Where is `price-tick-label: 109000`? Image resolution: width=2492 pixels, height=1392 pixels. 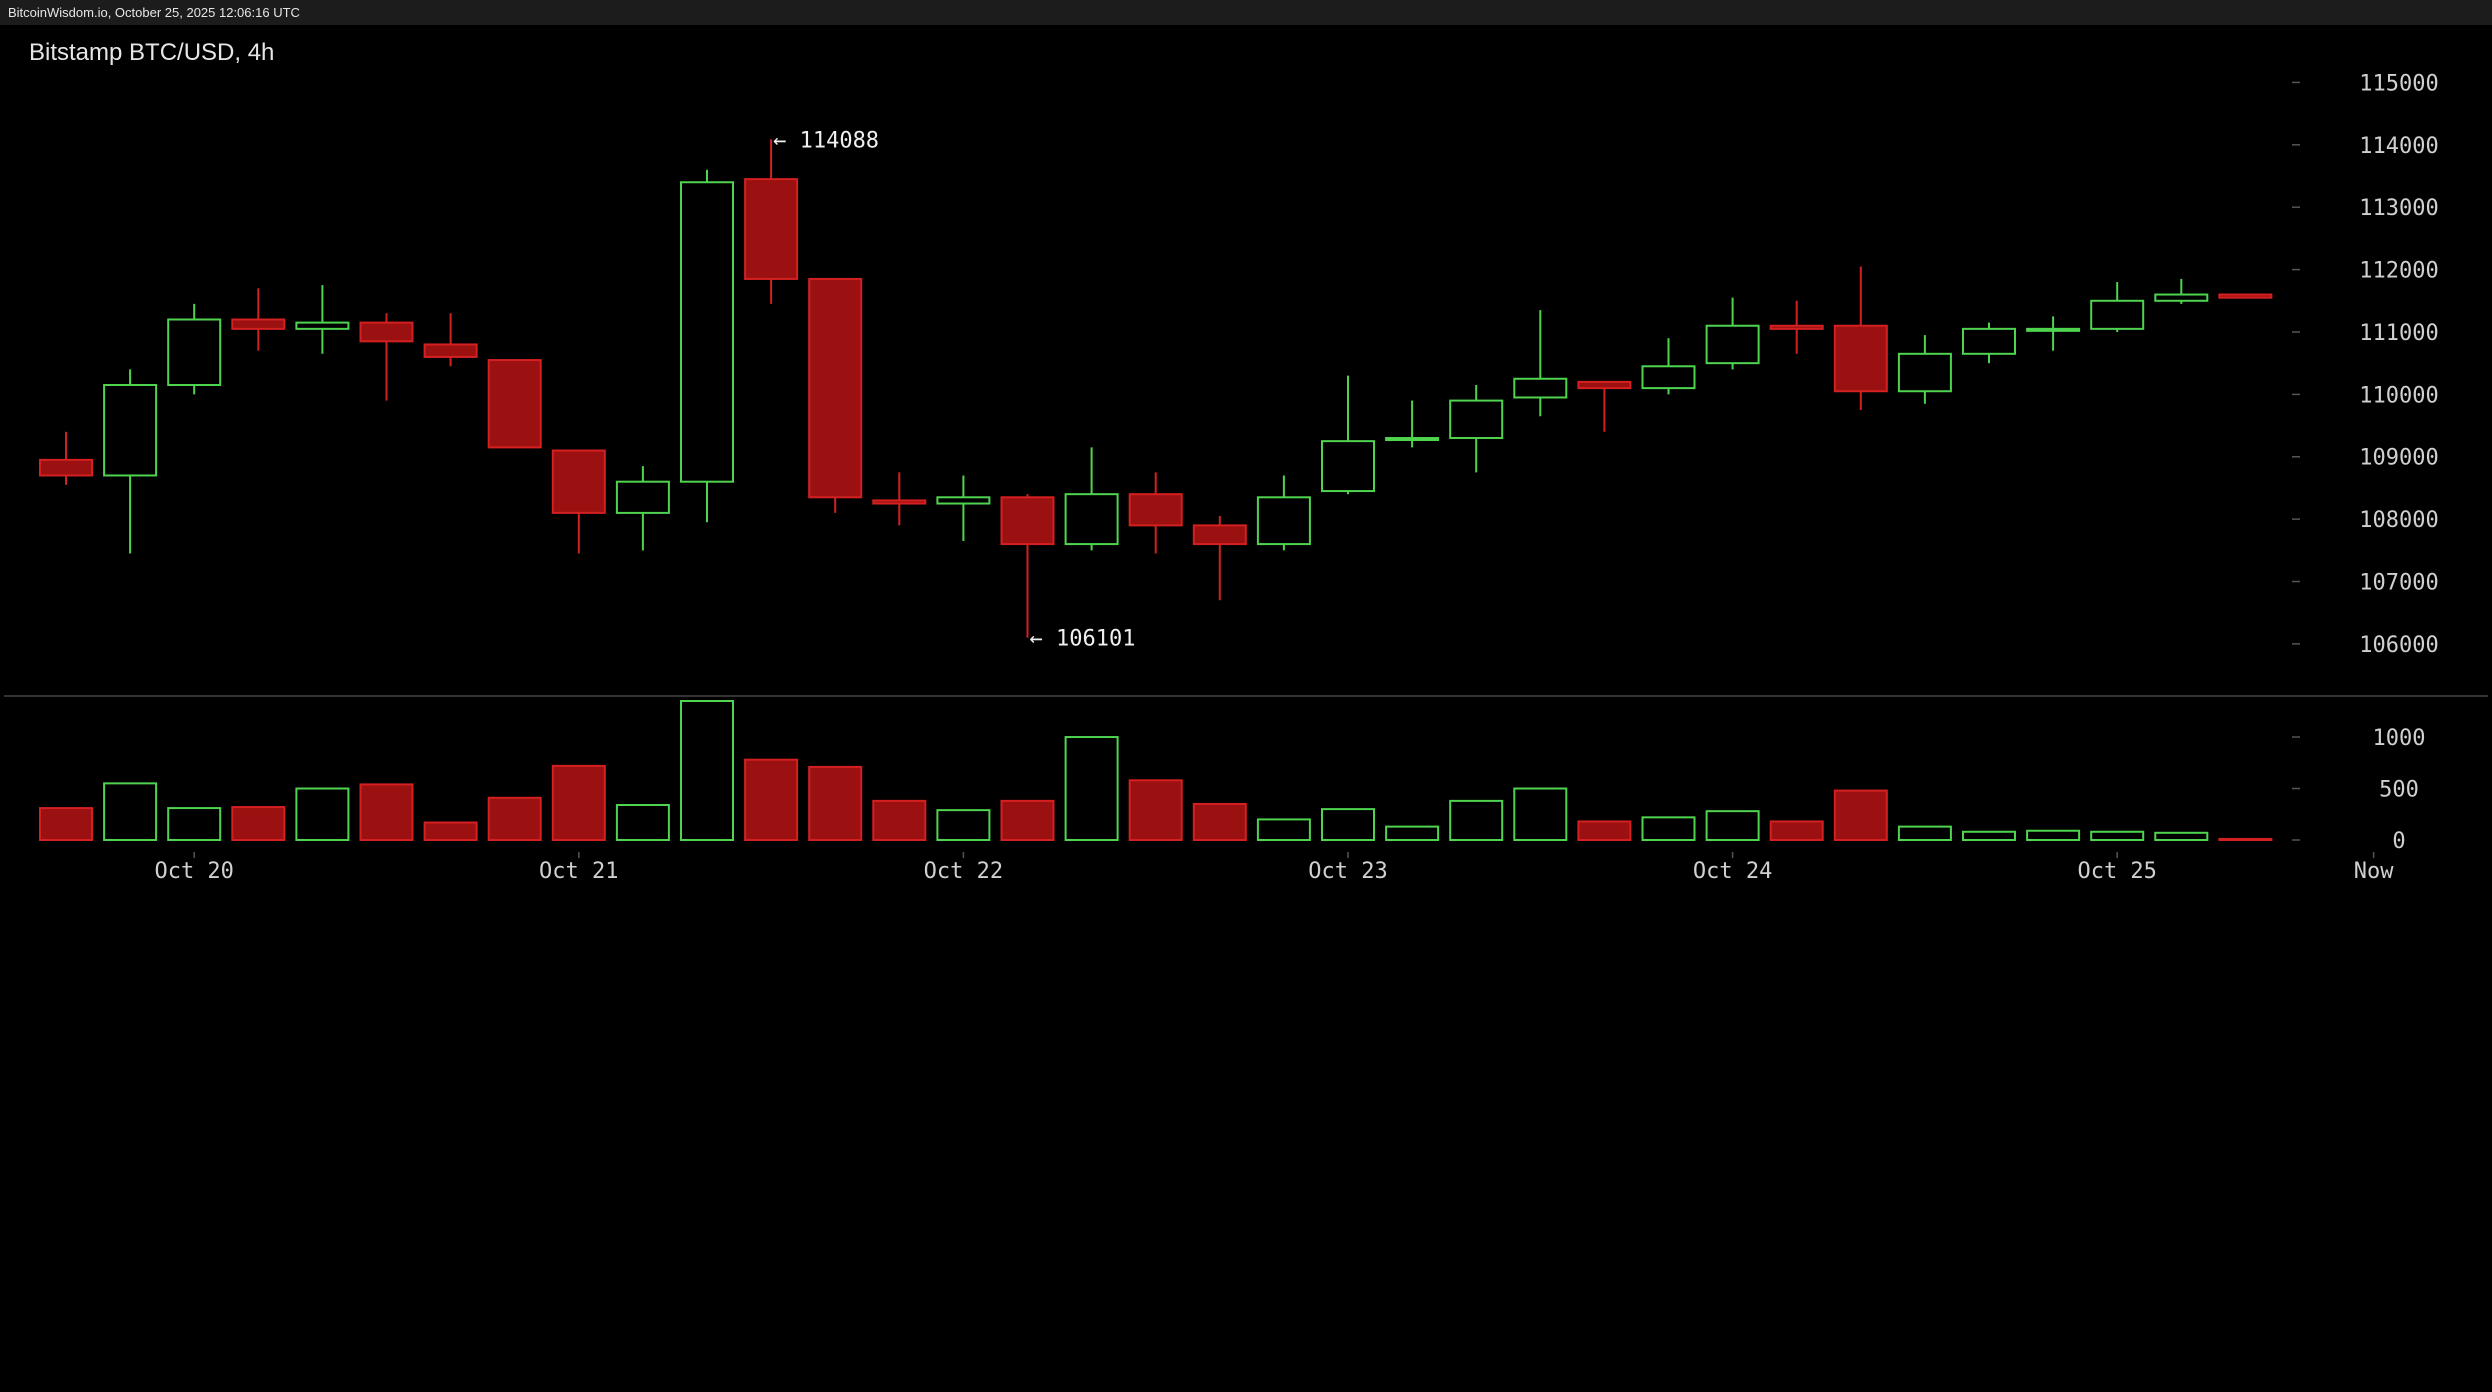 price-tick-label: 109000 is located at coordinates (2398, 458).